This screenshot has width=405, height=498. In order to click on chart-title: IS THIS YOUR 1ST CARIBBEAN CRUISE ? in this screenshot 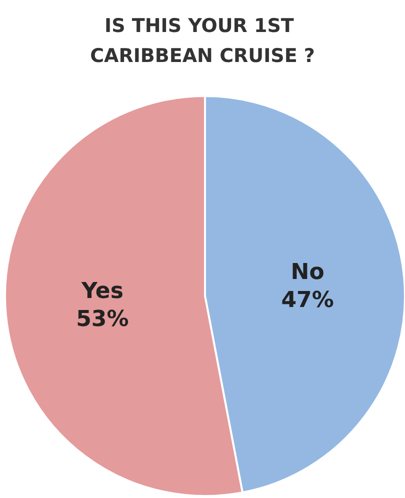, I will do `click(202, 41)`.